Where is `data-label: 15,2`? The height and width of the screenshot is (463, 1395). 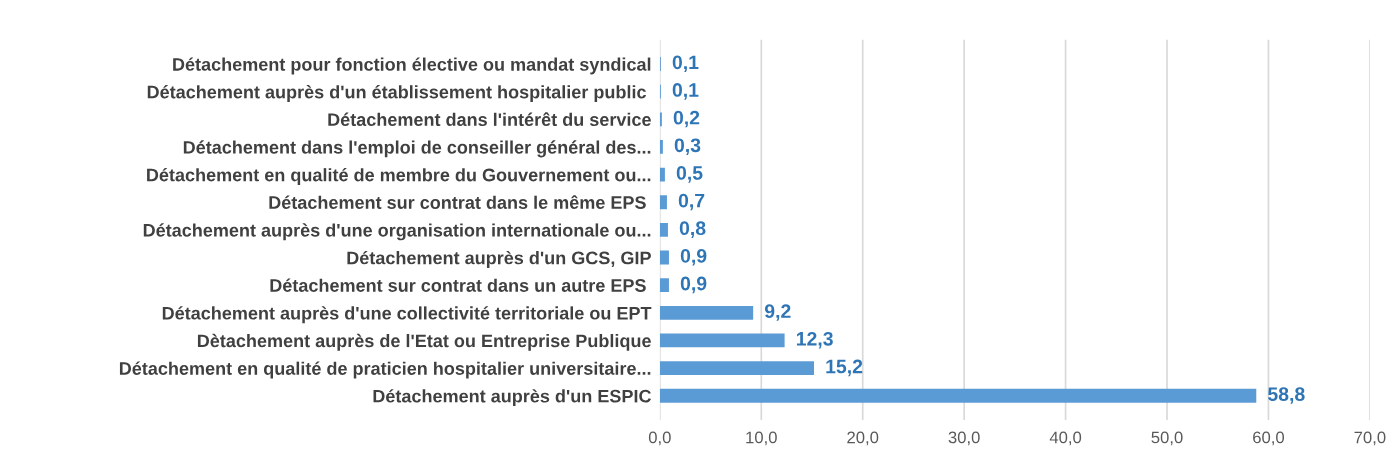
data-label: 15,2 is located at coordinates (844, 368).